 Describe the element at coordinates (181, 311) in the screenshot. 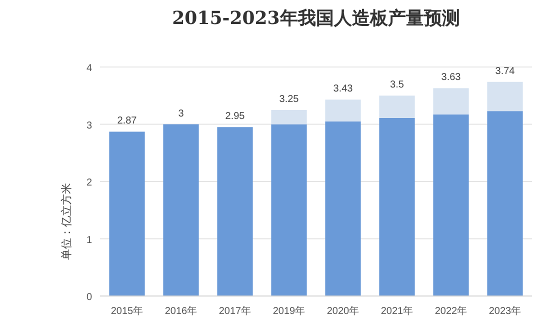

I see `x-tick-label: 2016年` at that location.